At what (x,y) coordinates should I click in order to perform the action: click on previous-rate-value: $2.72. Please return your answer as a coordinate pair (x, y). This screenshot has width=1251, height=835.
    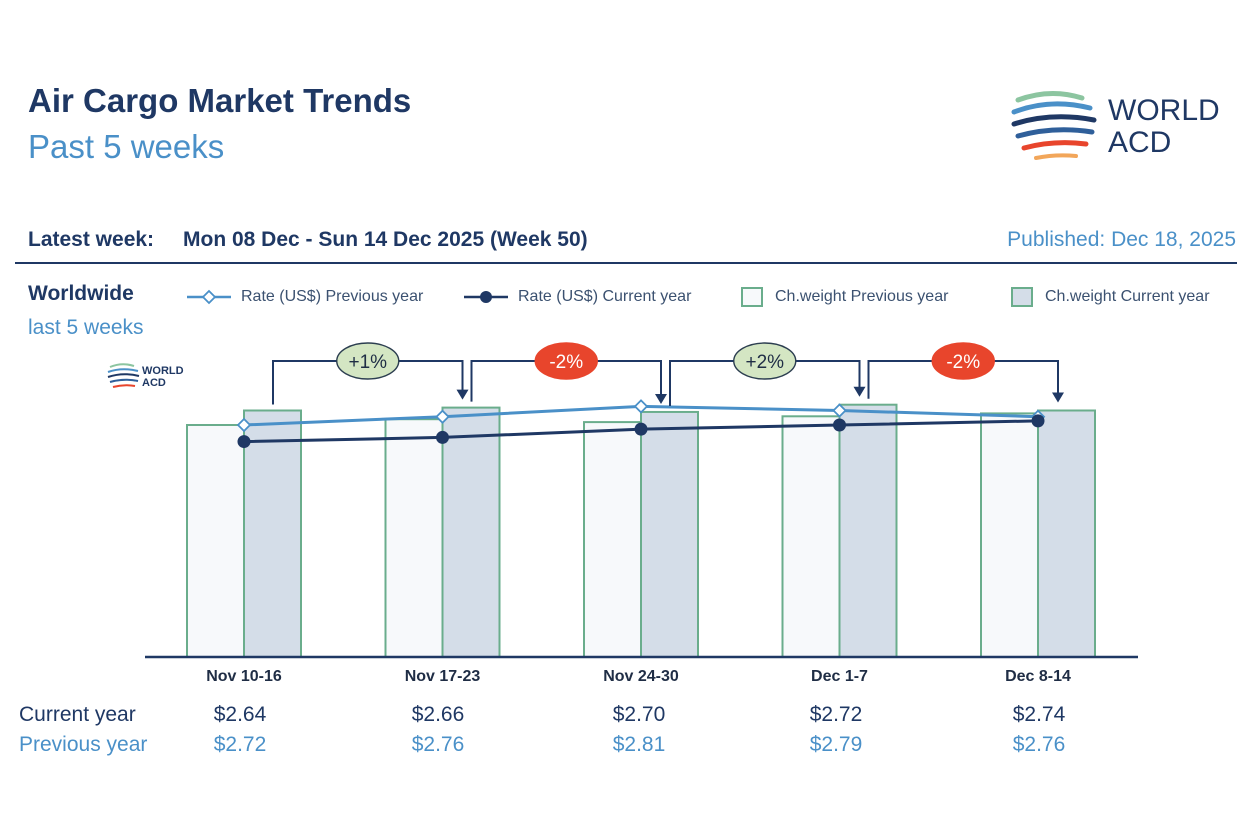
    Looking at the image, I should click on (240, 744).